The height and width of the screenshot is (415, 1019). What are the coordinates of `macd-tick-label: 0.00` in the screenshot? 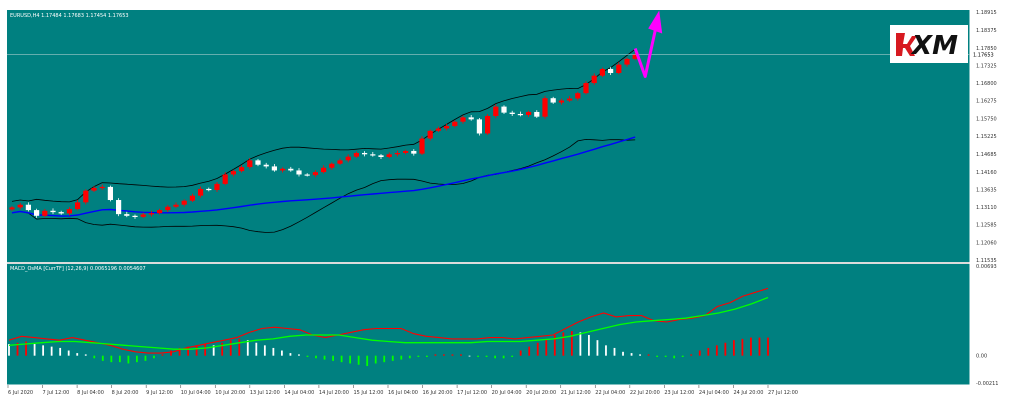 It's located at (981, 357).